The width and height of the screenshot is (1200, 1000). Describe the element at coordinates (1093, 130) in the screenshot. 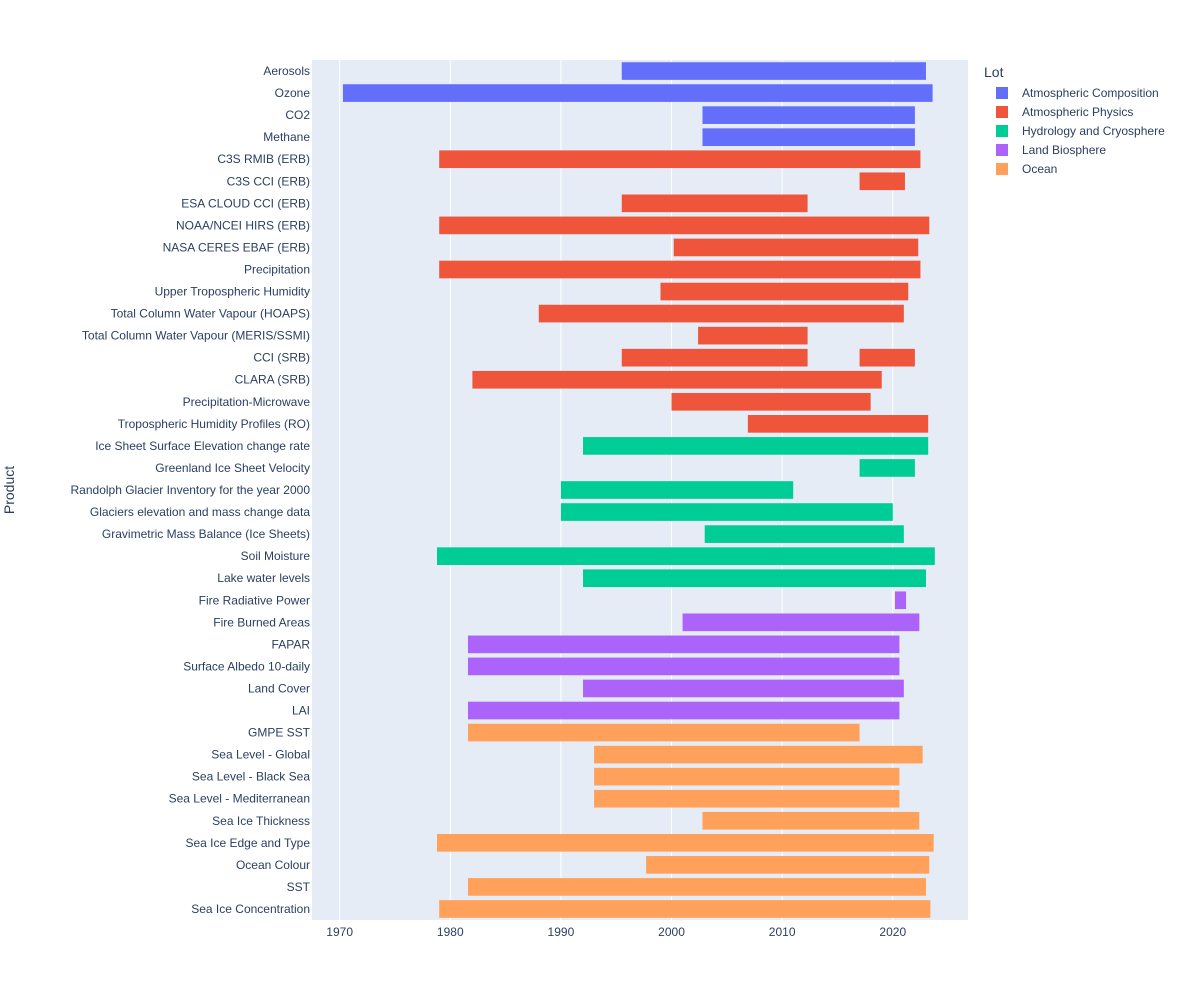

I see `legend-label: Hydrology and Cryosphere` at that location.